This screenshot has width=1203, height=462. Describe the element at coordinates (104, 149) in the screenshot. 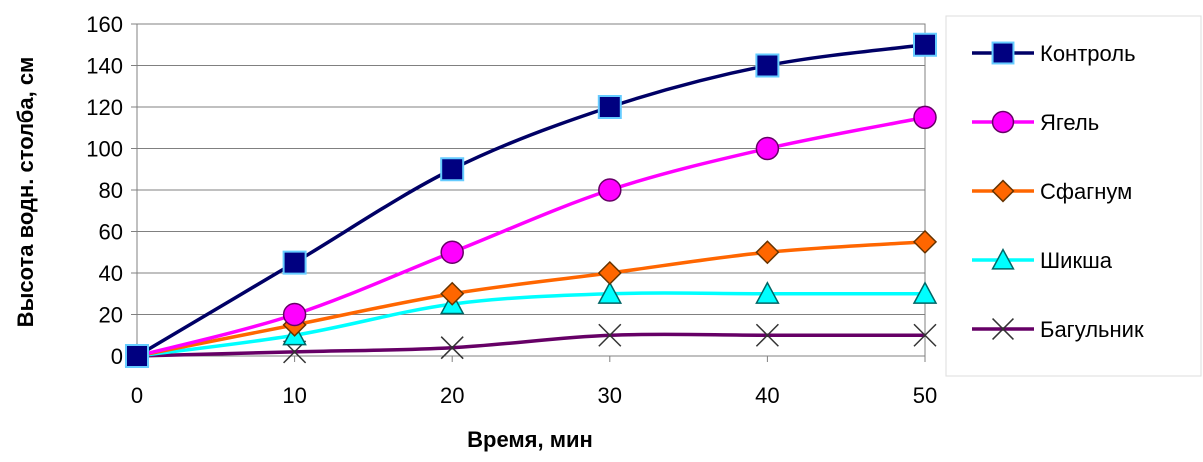

I see `y-tick-label: 100` at that location.